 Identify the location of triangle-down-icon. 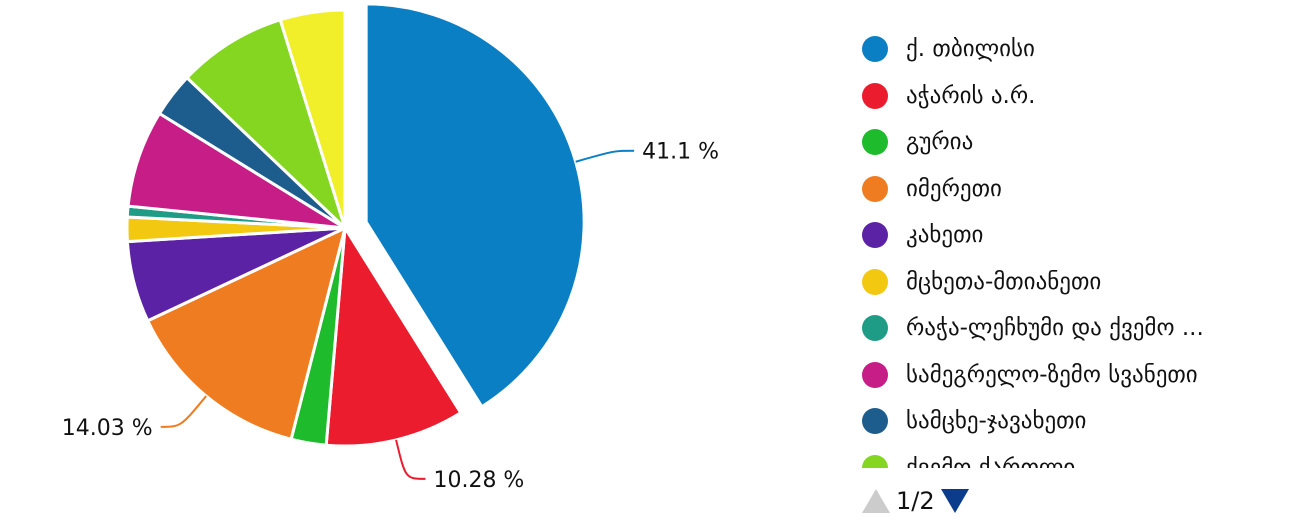
(954, 501).